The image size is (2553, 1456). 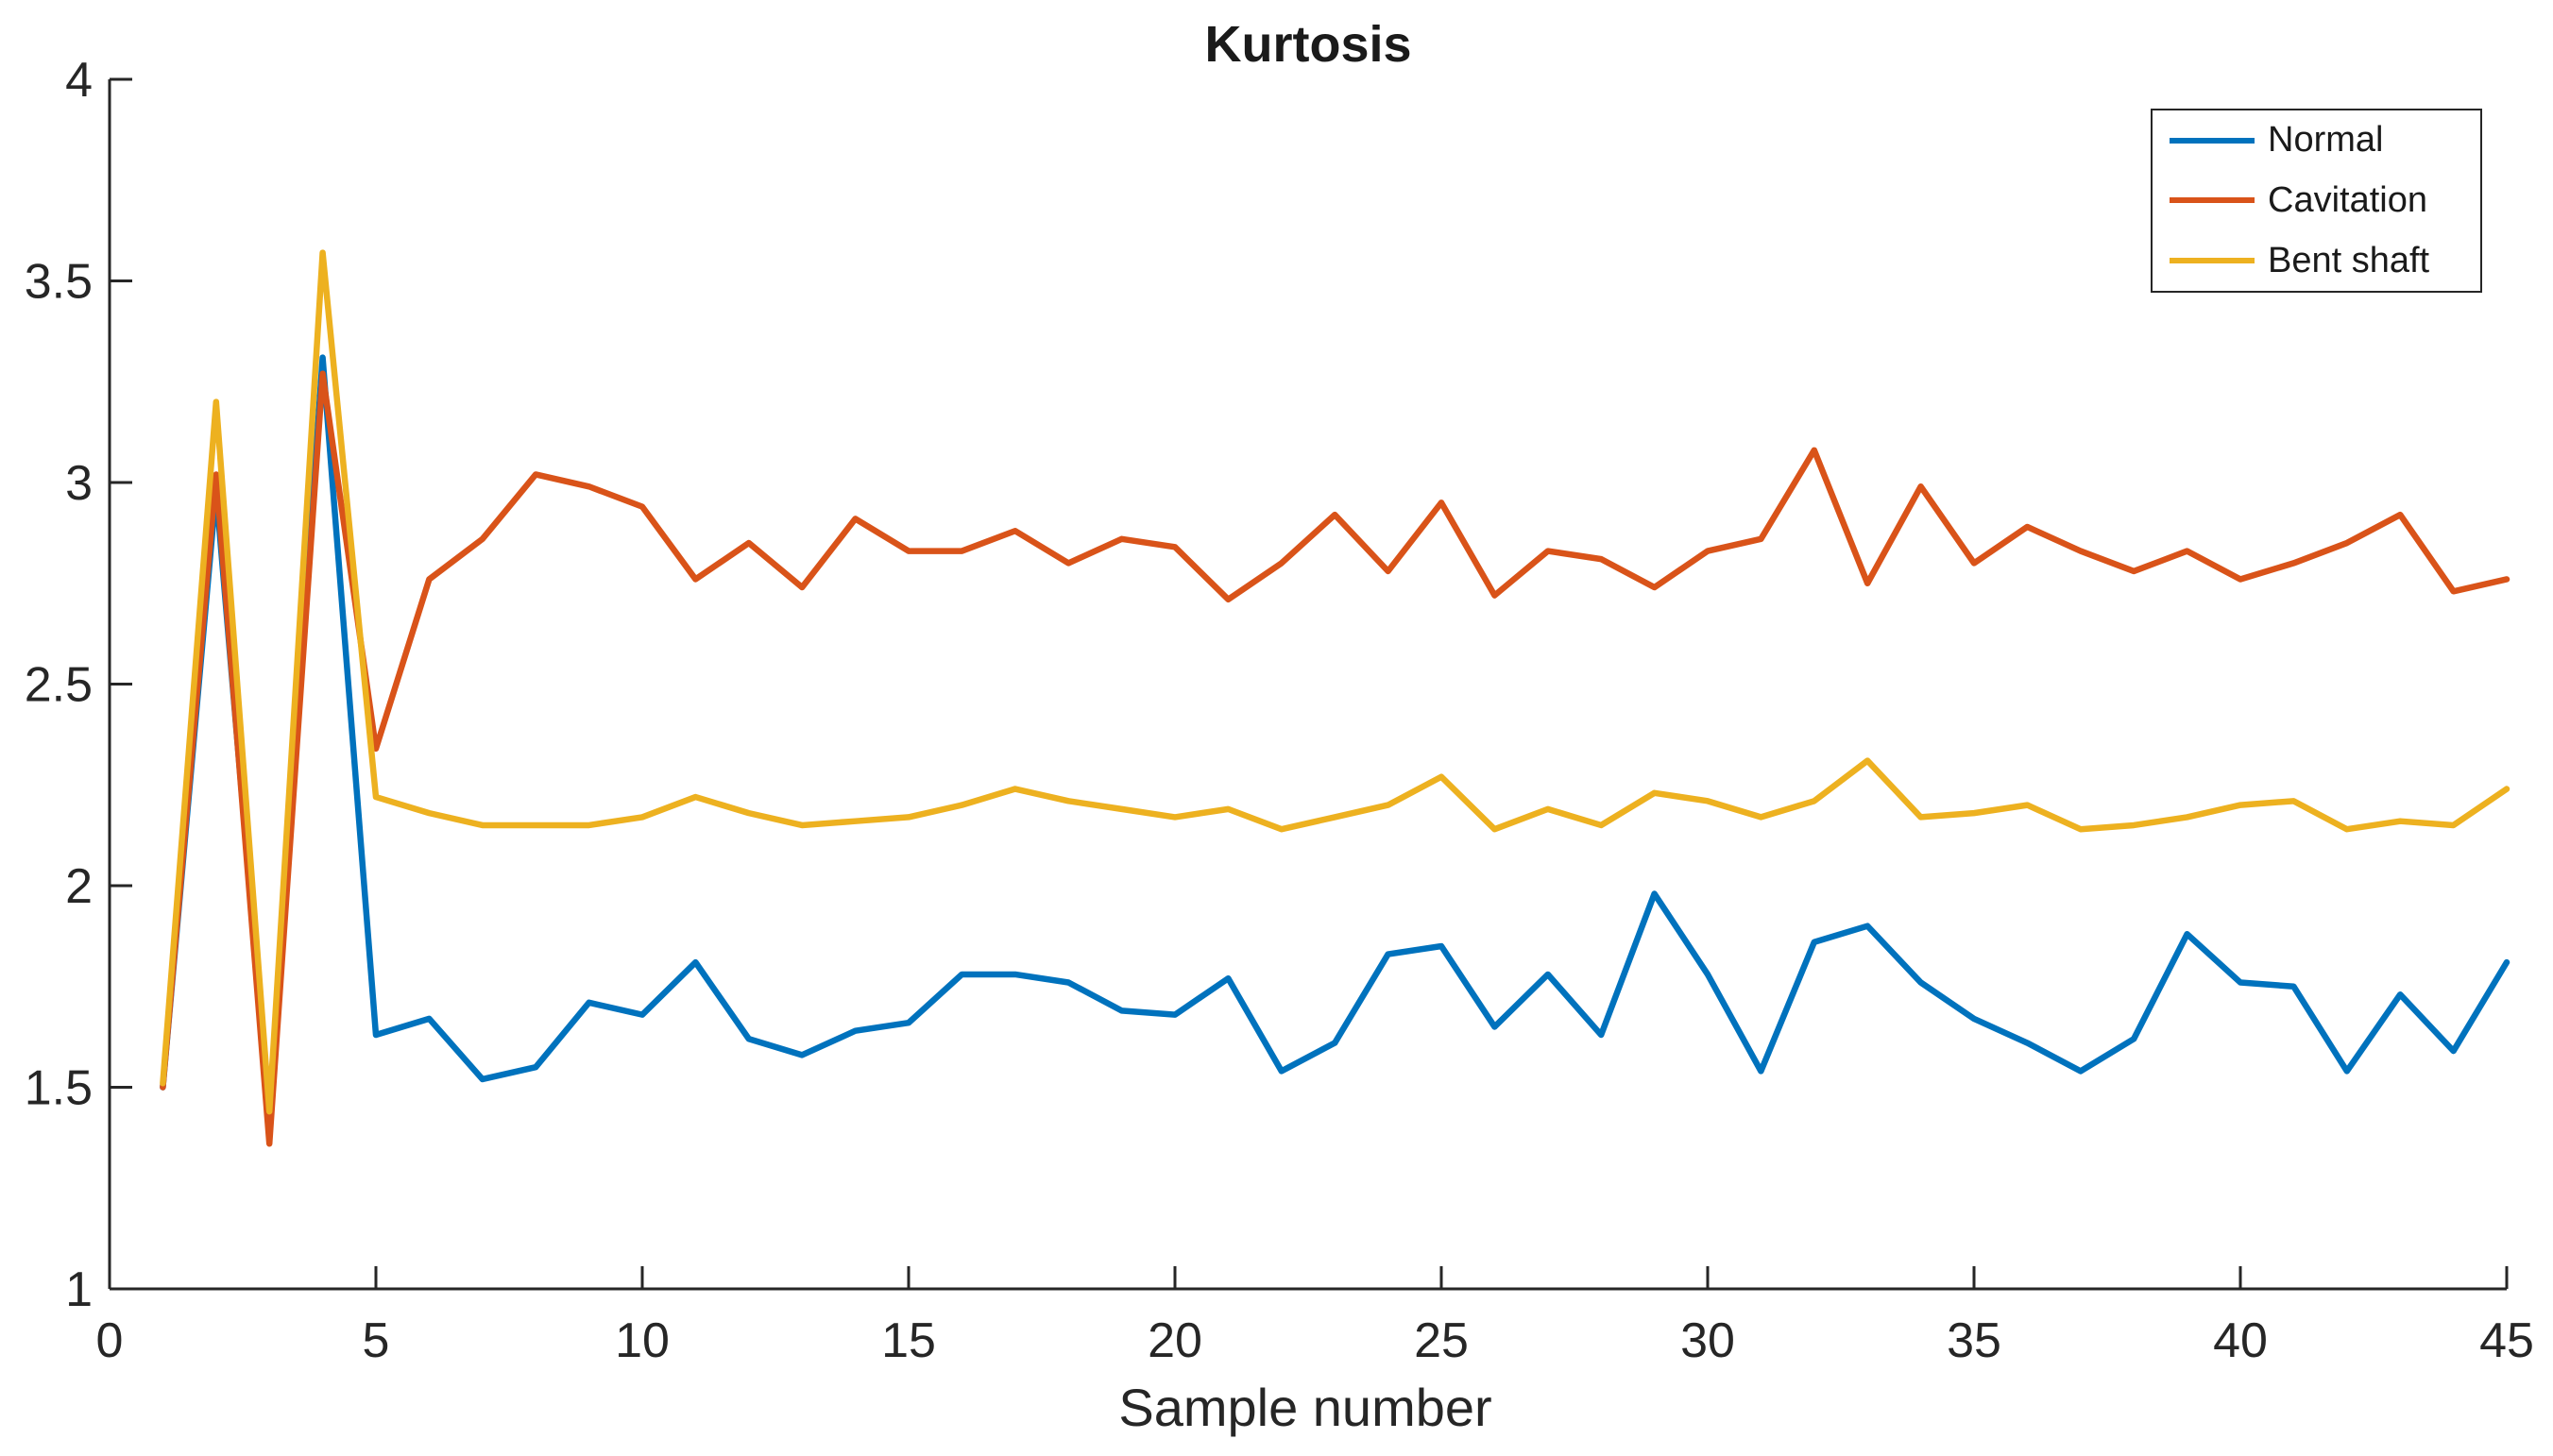 I want to click on legend: Normal Cavitation Bent shaft, so click(x=2316, y=201).